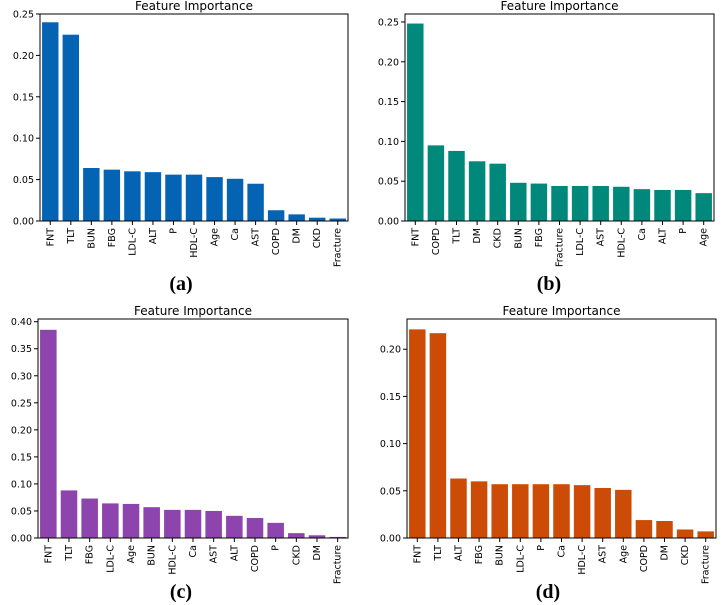  Describe the element at coordinates (21, 349) in the screenshot. I see `y-tick-label: 0.35` at that location.